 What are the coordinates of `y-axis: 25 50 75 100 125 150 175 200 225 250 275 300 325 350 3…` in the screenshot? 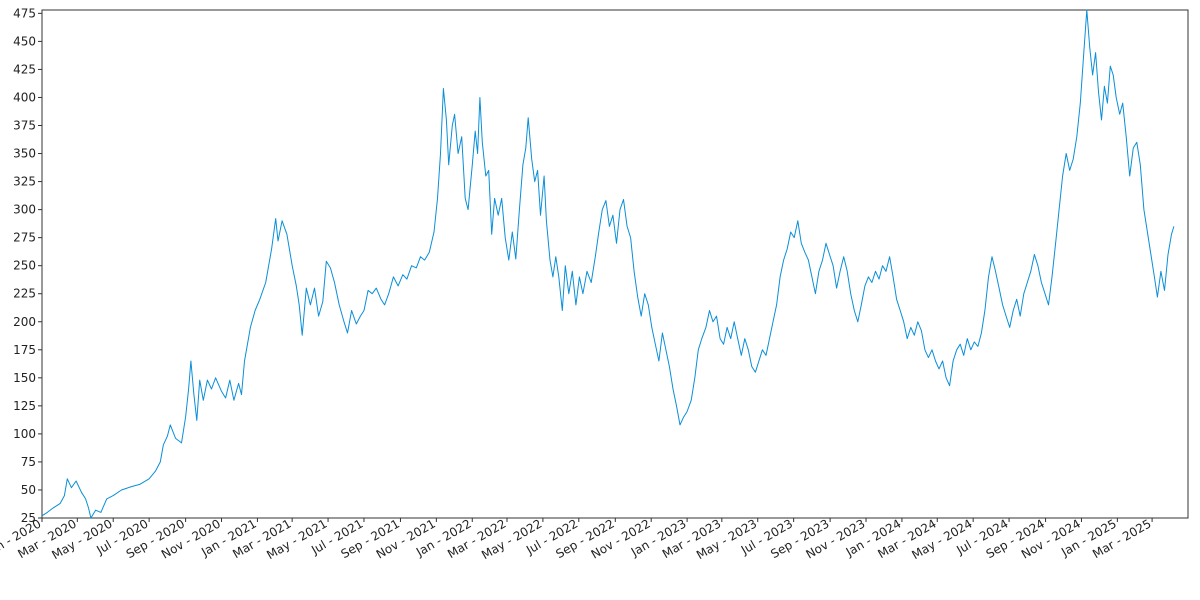 It's located at (27, 265).